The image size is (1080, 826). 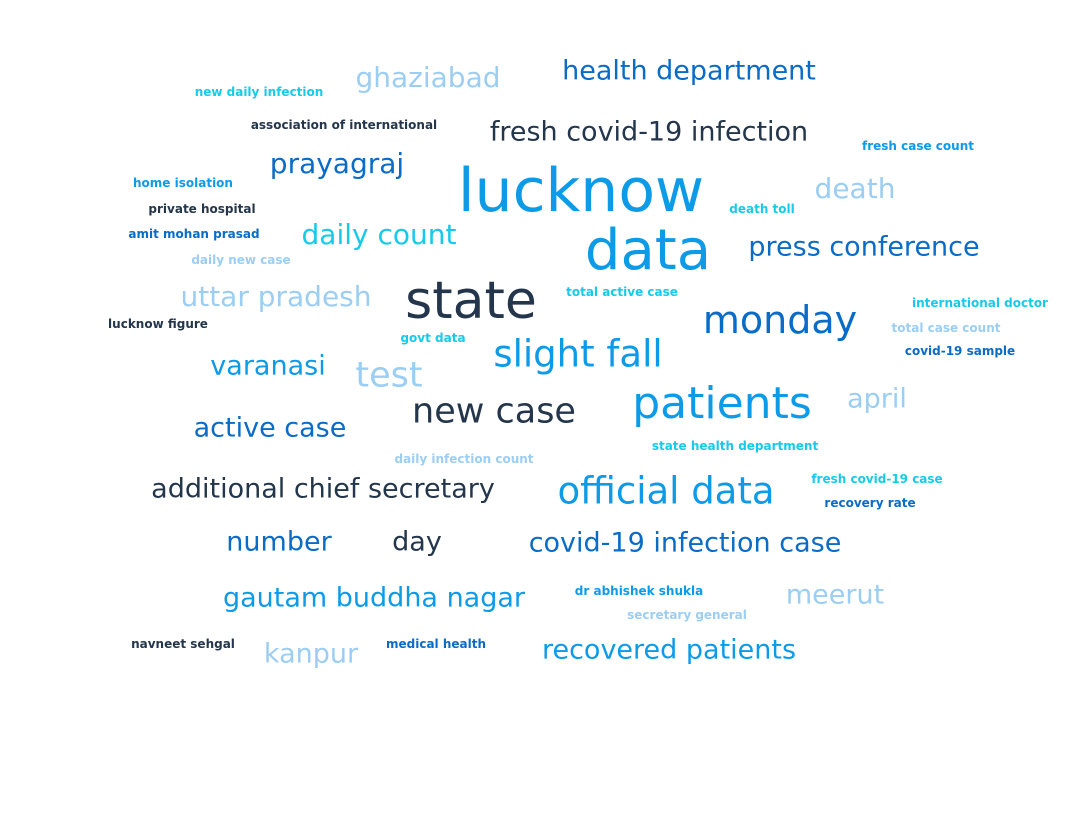 What do you see at coordinates (433, 338) in the screenshot?
I see `word-govt-data: govt data` at bounding box center [433, 338].